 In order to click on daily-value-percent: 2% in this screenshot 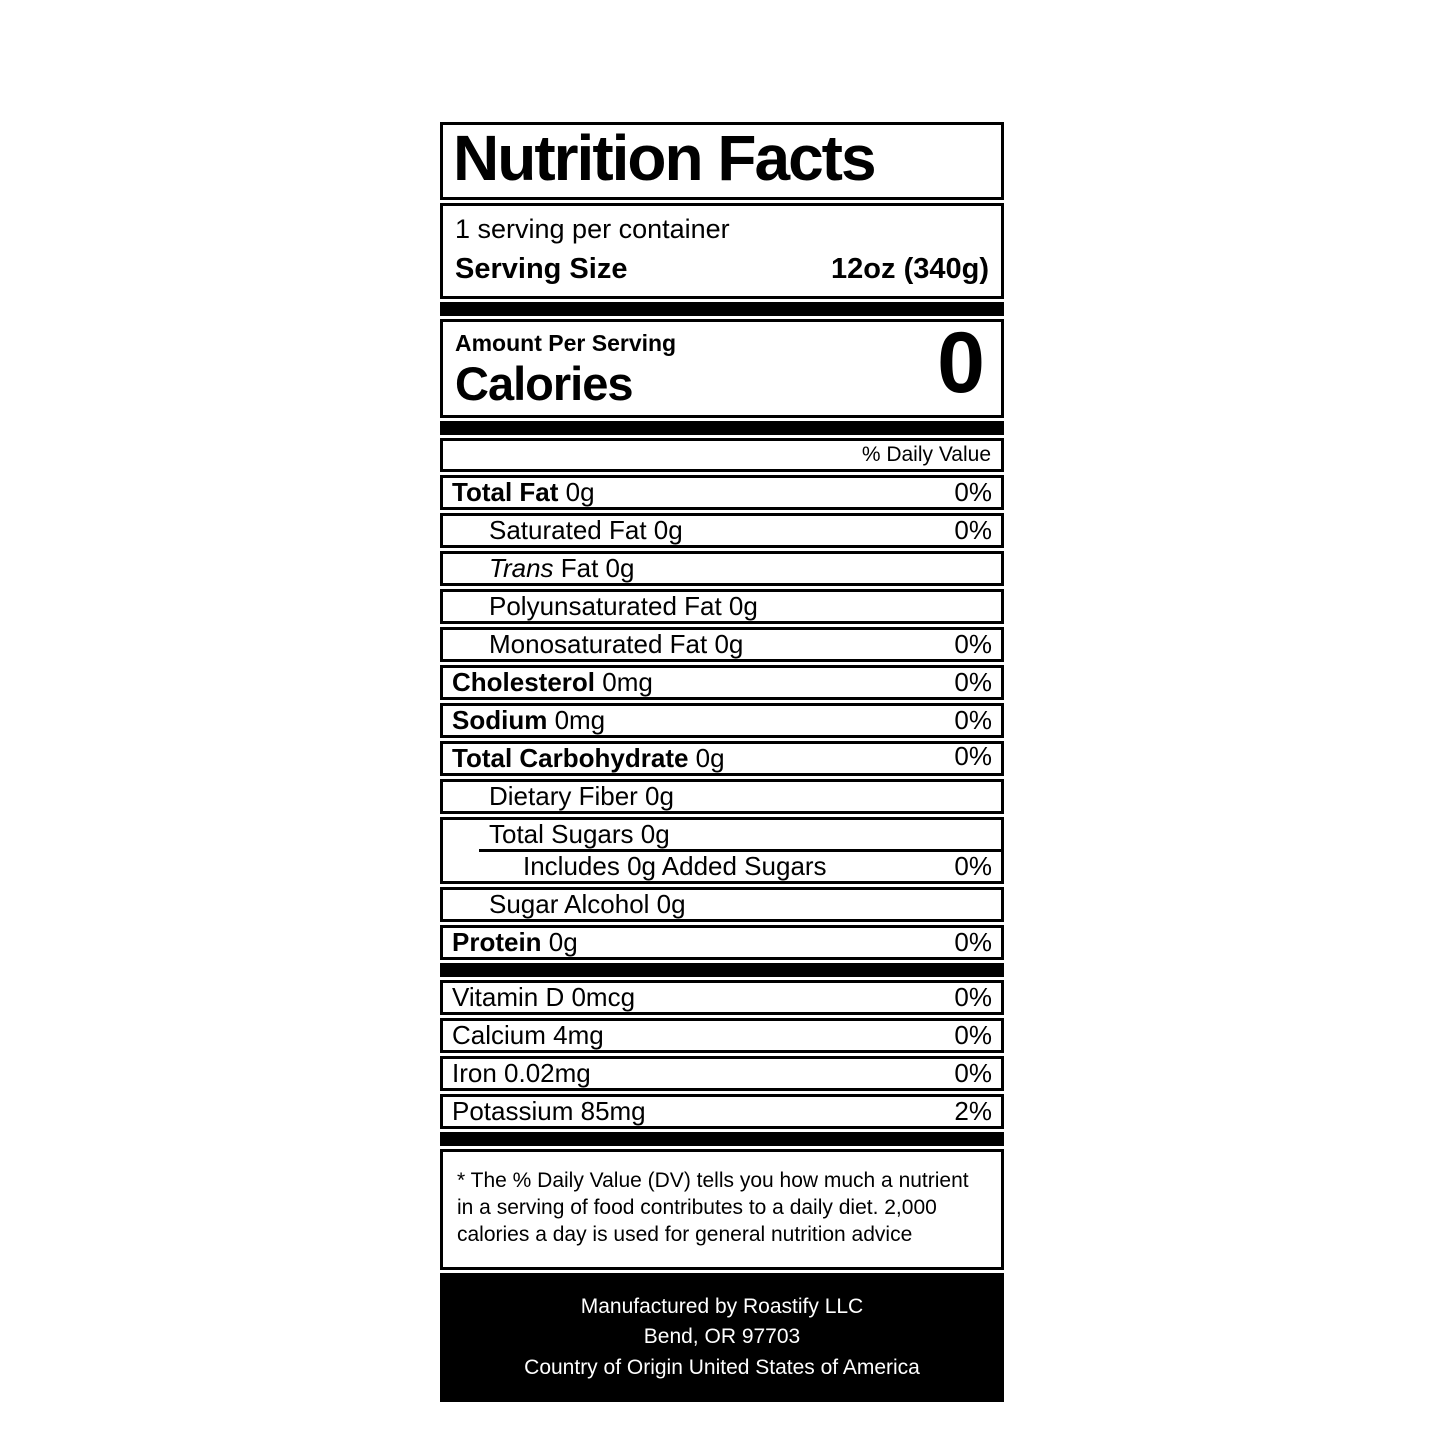, I will do `click(973, 1111)`.